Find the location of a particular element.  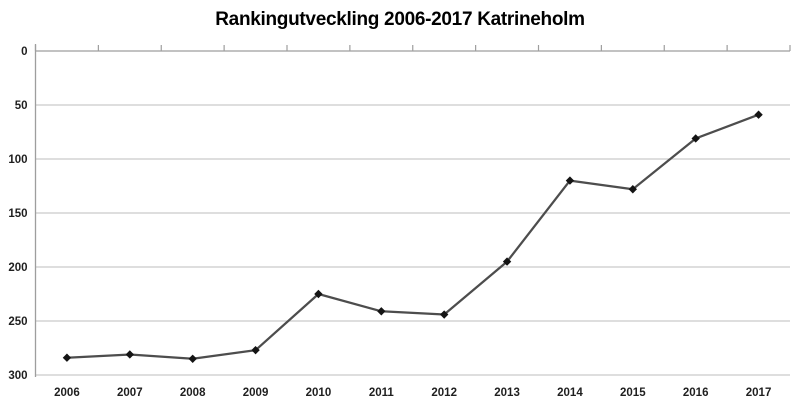

x-axis-label: 2013 is located at coordinates (507, 393).